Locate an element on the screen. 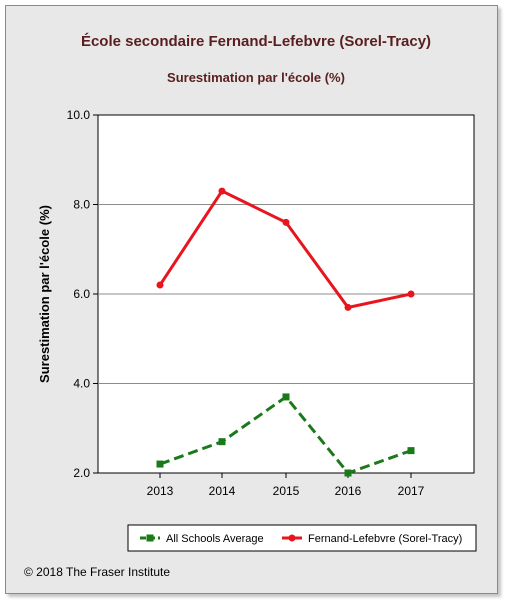 This screenshot has height=609, width=512. x-axis-ticks: 2013 2014 2015 2016 2017 is located at coordinates (286, 485).